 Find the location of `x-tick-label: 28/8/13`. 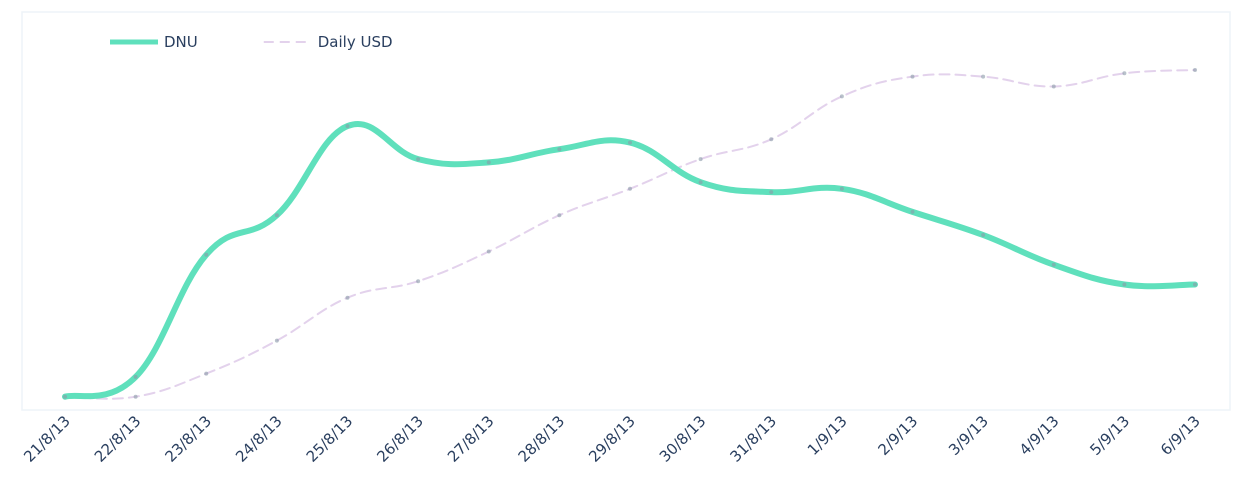

x-tick-label: 28/8/13 is located at coordinates (542, 439).